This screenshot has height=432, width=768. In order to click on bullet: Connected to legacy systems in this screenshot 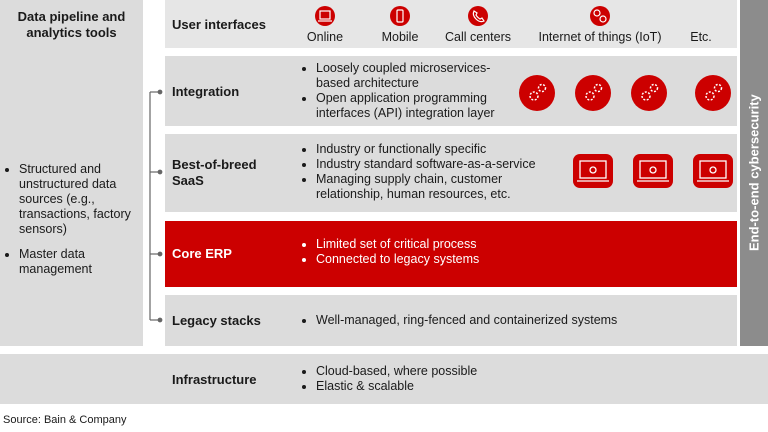, I will do `click(466, 259)`.